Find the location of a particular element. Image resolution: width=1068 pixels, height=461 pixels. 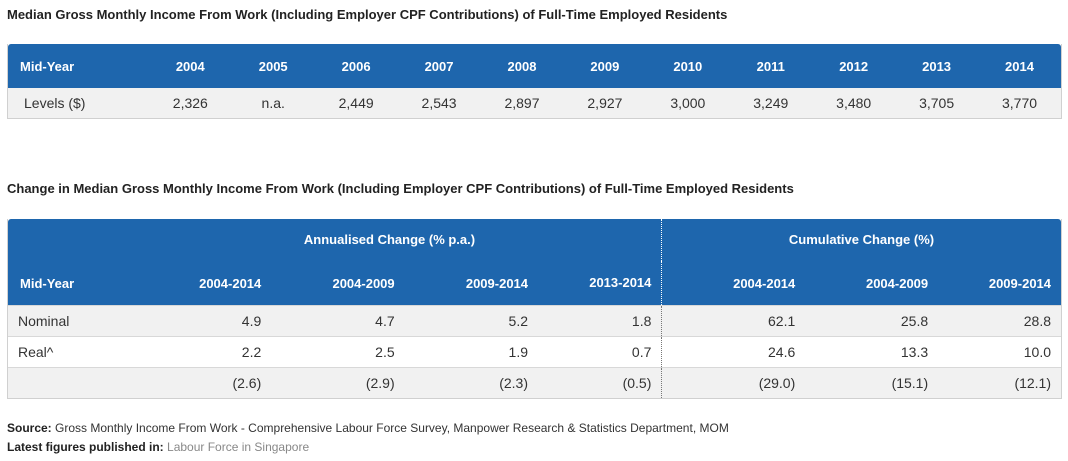

published-label: Latest figures published in: is located at coordinates (85, 447).